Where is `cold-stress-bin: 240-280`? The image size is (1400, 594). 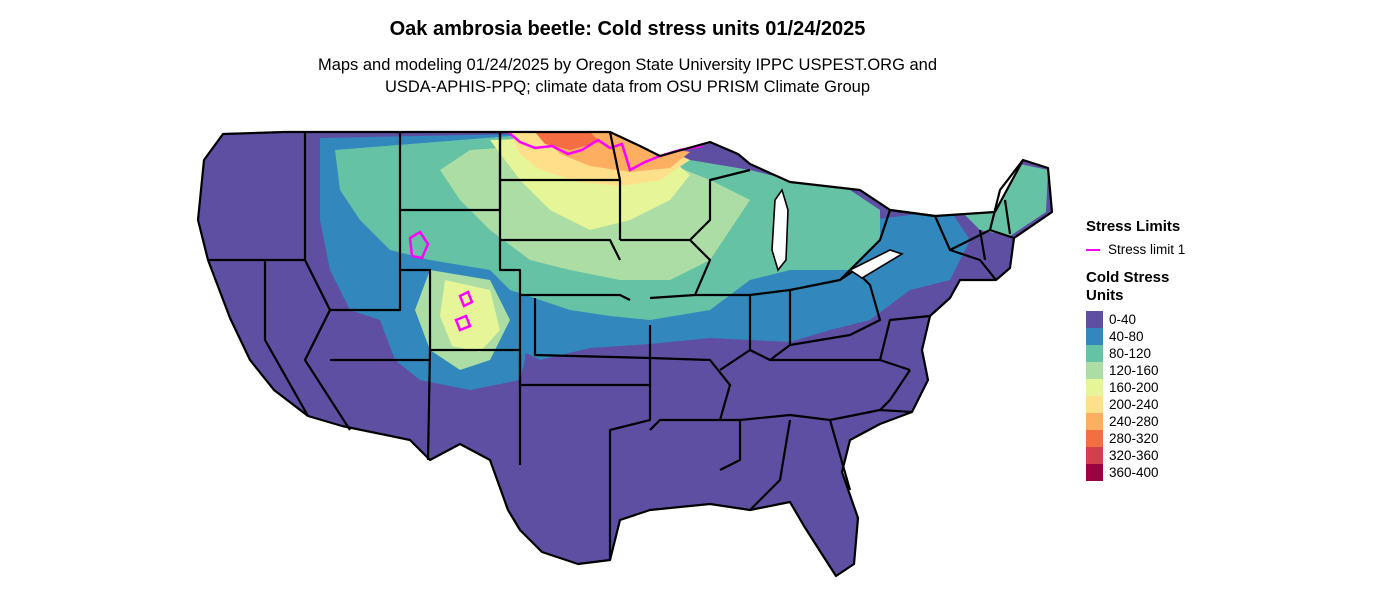
cold-stress-bin: 240-280 is located at coordinates (1166, 421).